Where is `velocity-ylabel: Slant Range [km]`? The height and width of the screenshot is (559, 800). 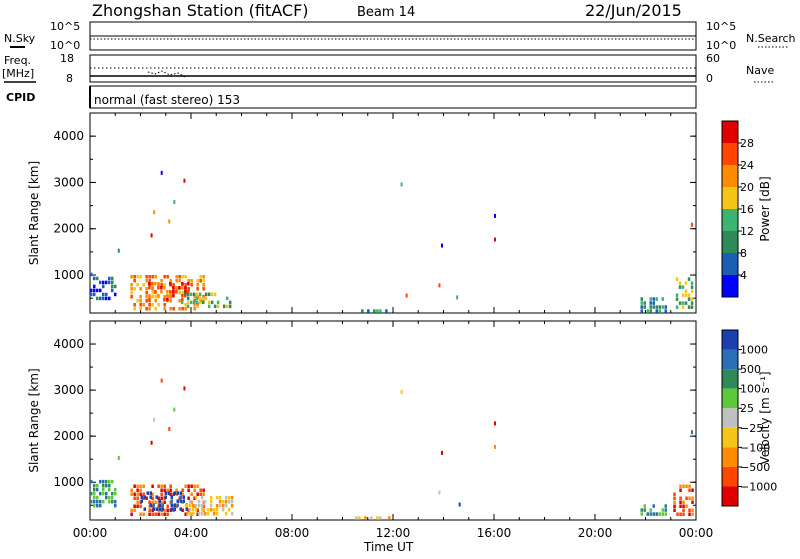
velocity-ylabel: Slant Range [km] is located at coordinates (34, 420).